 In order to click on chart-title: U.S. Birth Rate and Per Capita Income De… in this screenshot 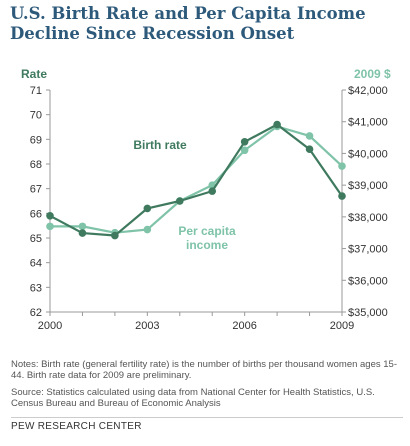, I will do `click(188, 23)`.